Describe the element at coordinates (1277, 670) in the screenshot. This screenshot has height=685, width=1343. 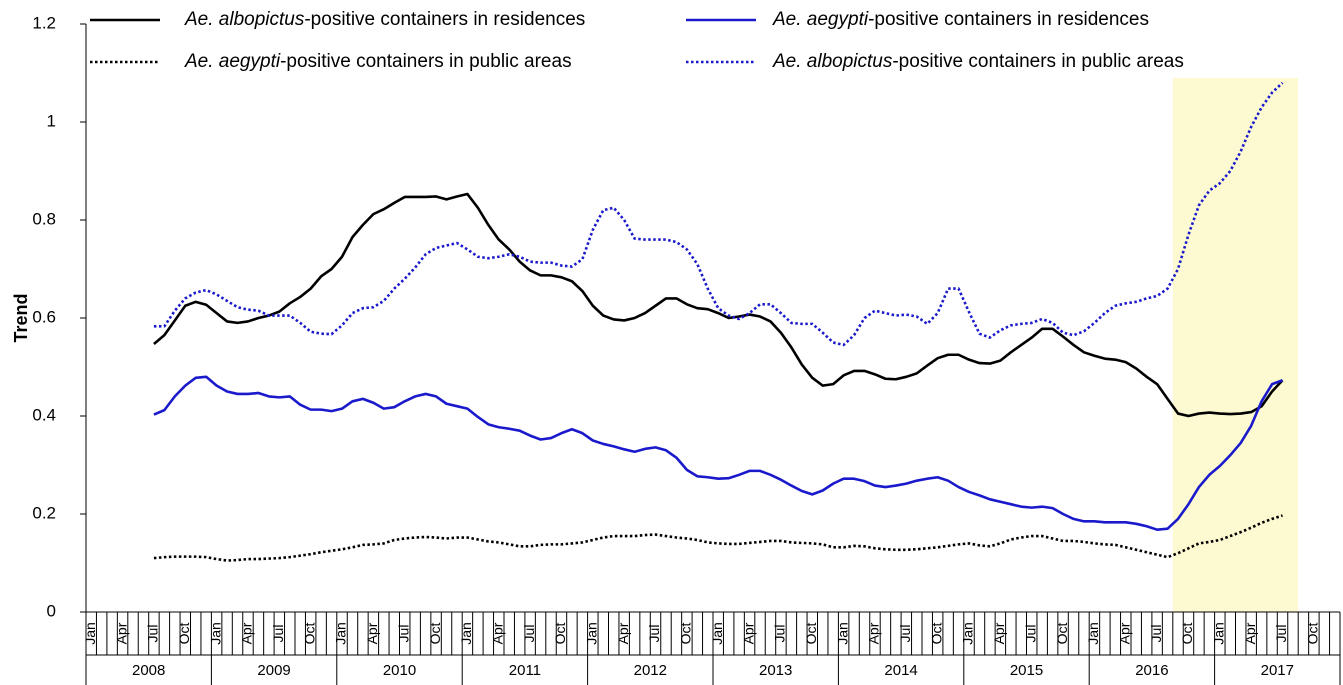
I see `year-label: 2017` at that location.